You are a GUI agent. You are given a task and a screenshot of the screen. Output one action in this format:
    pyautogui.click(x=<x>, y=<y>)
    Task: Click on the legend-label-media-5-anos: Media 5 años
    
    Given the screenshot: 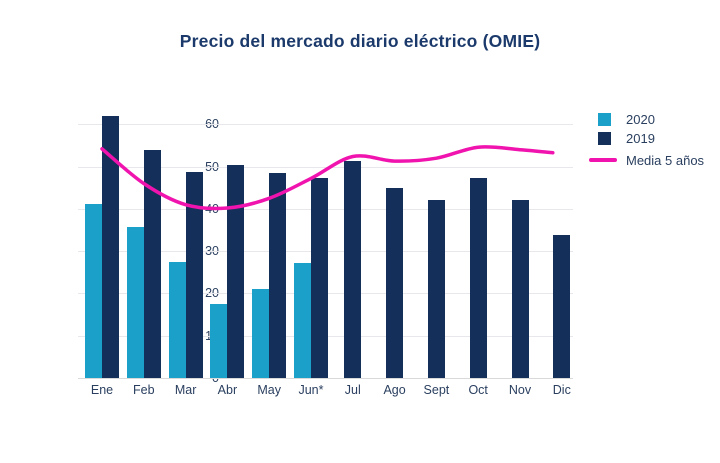 What is the action you would take?
    pyautogui.click(x=665, y=160)
    